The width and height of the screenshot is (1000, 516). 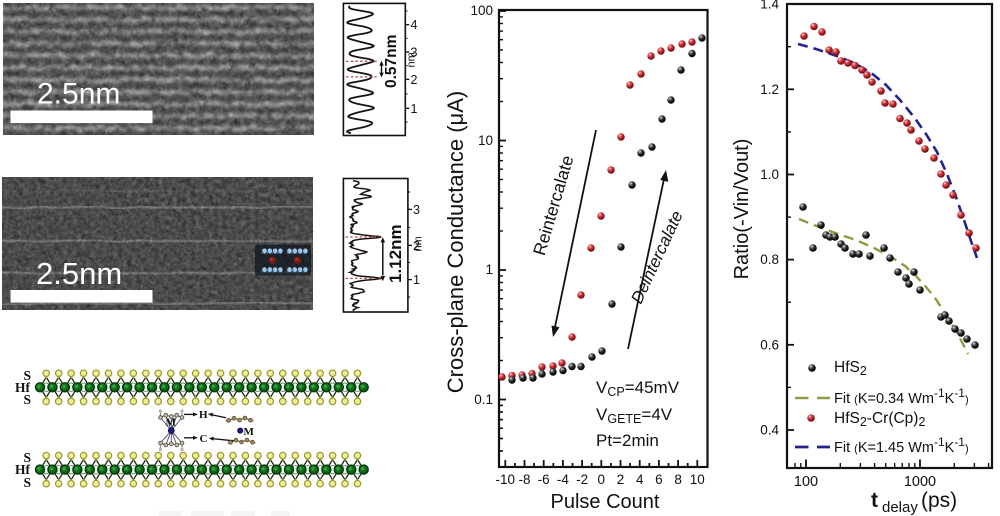 I want to click on svg-text: 6, so click(x=659, y=479).